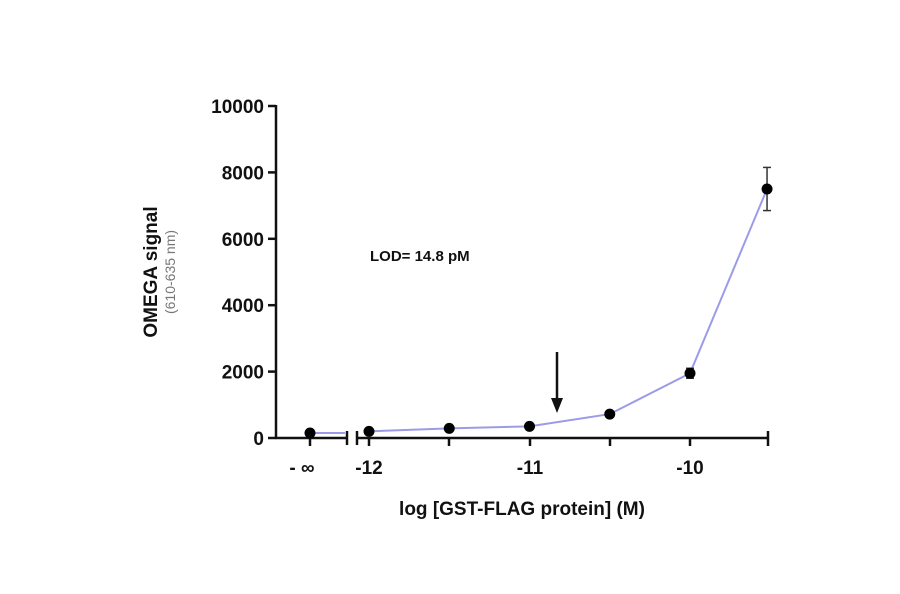  I want to click on y-axis-sublabel: (610-635 nm), so click(170, 272).